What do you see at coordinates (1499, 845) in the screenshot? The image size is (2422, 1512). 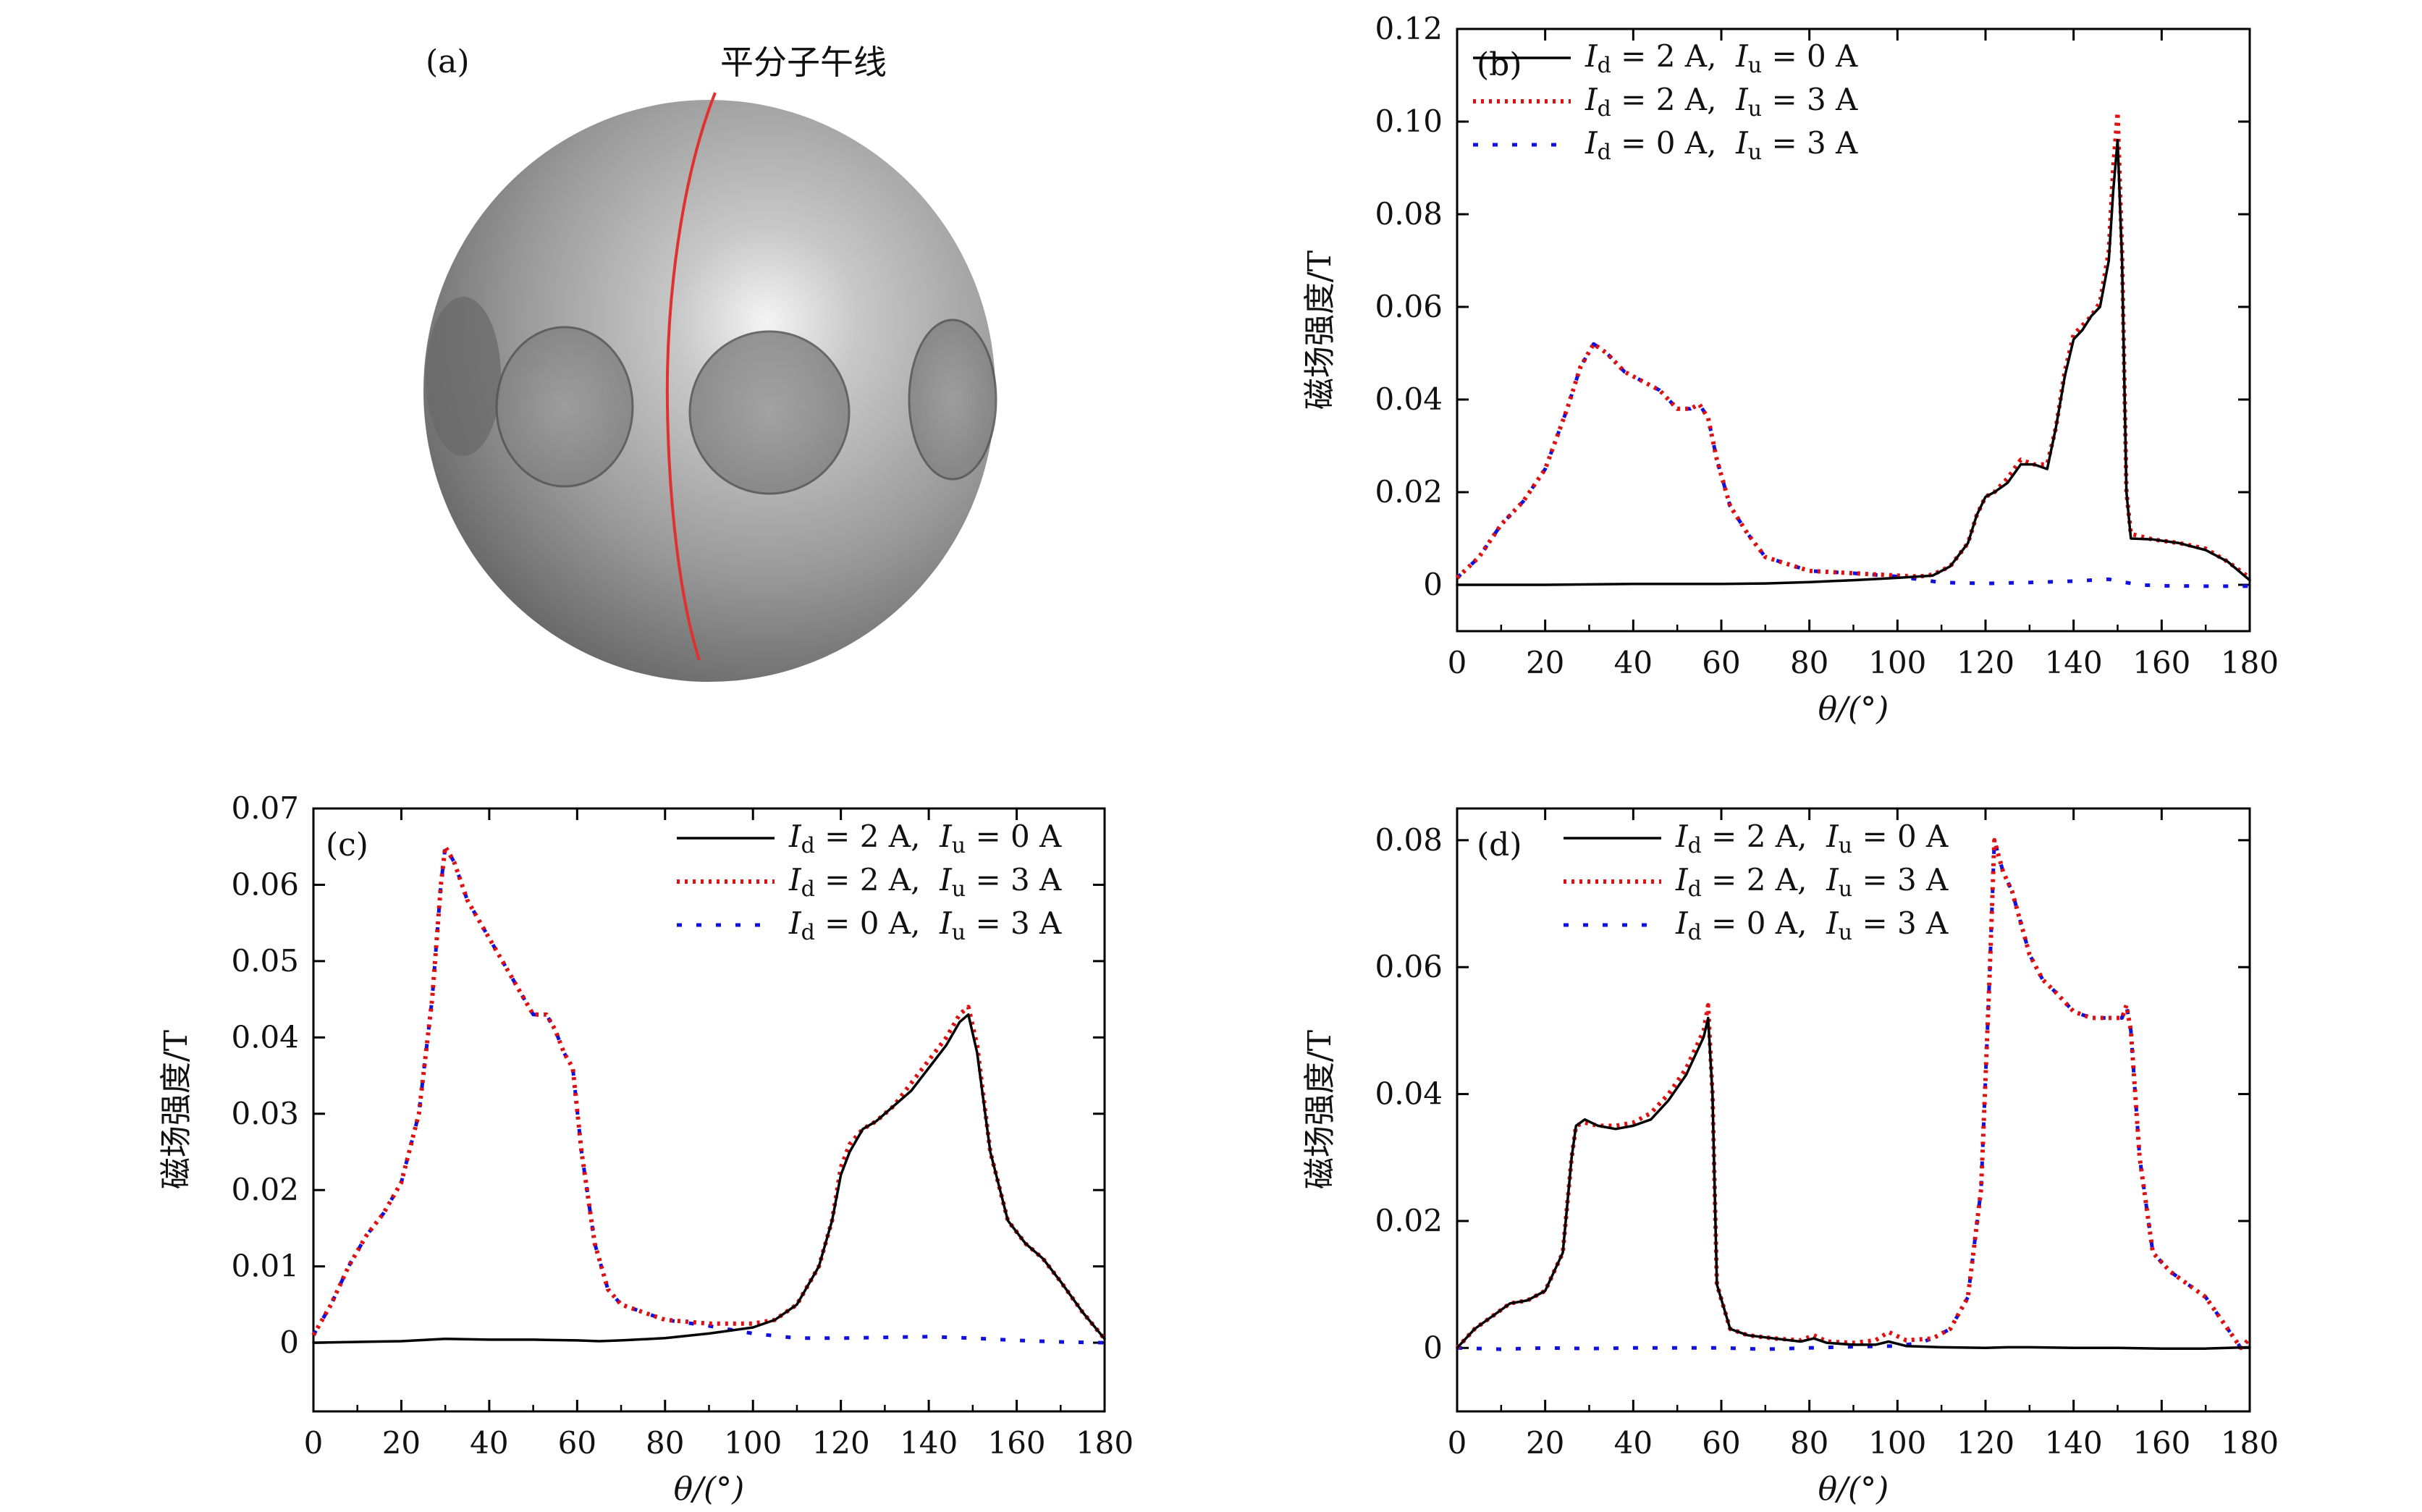 I see `panel-label: (d)` at bounding box center [1499, 845].